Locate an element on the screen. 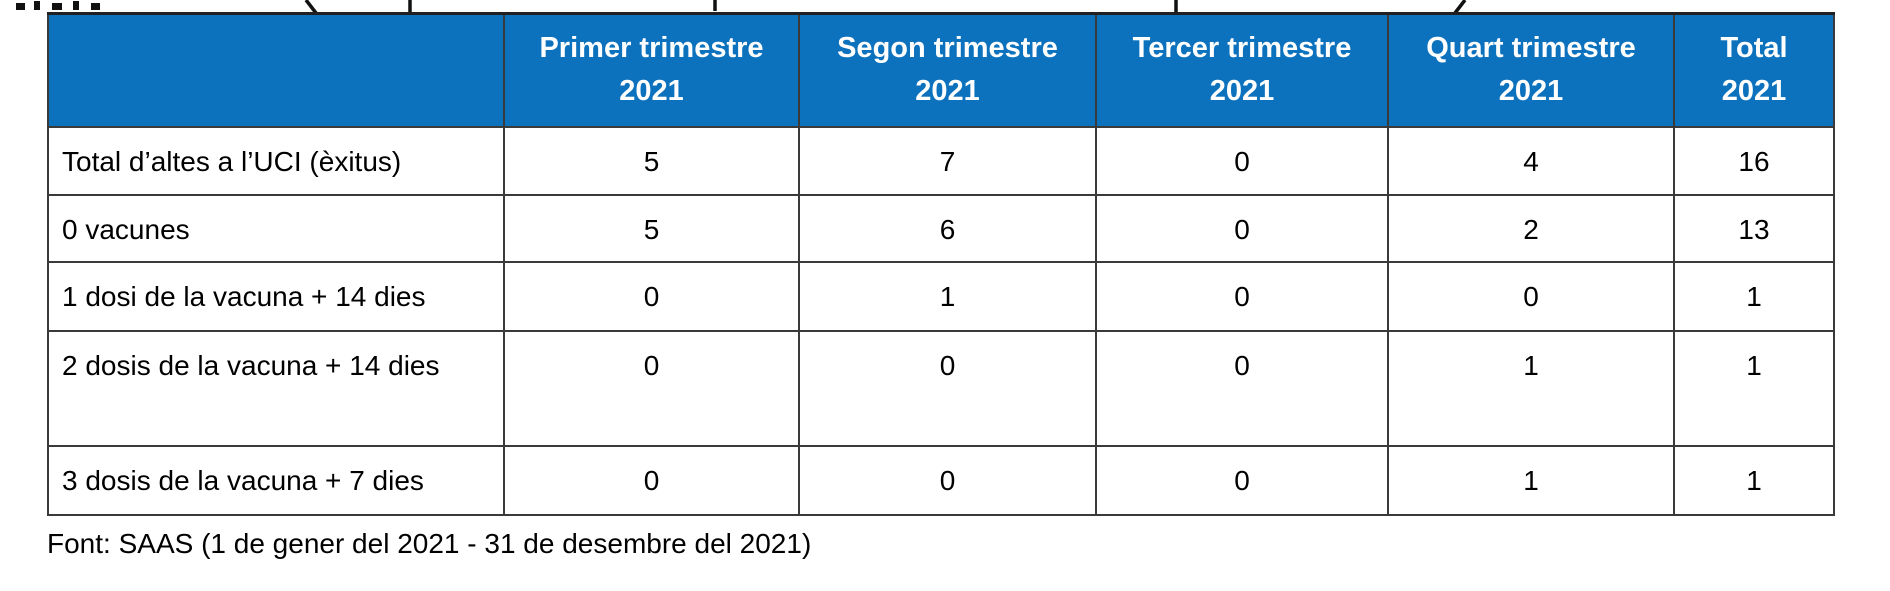 This screenshot has width=1890, height=591. row-label-cell: 0 vacunes is located at coordinates (276, 228).